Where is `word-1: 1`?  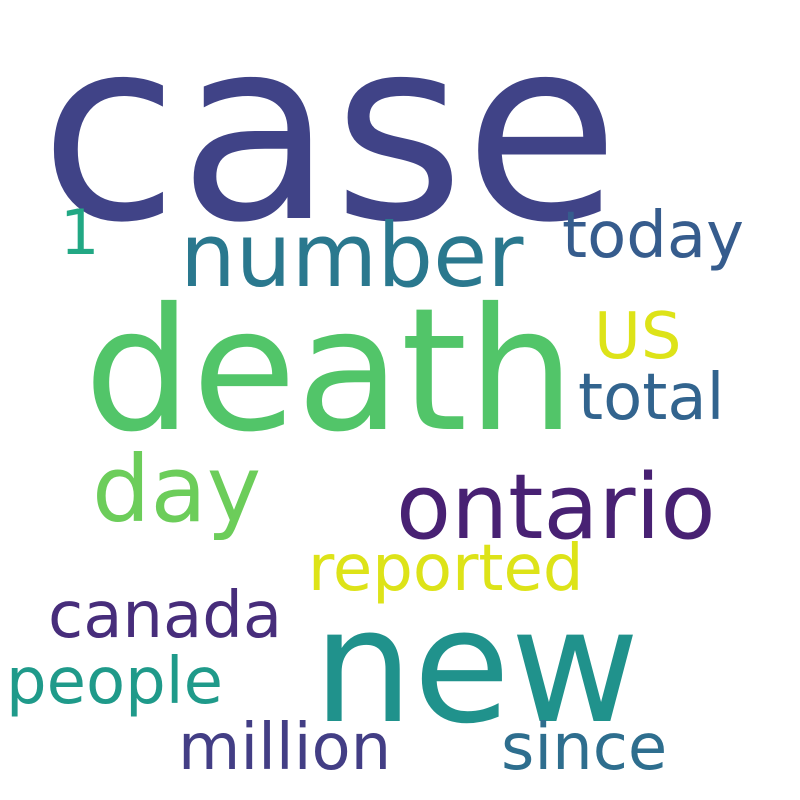 word-1: 1 is located at coordinates (80, 232).